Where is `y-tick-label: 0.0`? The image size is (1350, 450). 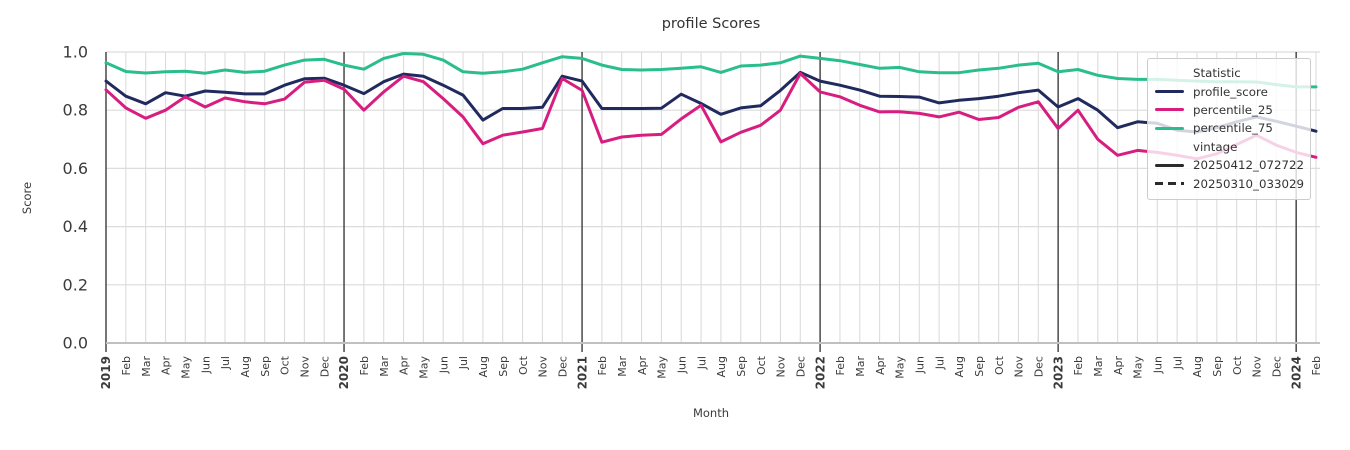
y-tick-label: 0.0 is located at coordinates (75, 343).